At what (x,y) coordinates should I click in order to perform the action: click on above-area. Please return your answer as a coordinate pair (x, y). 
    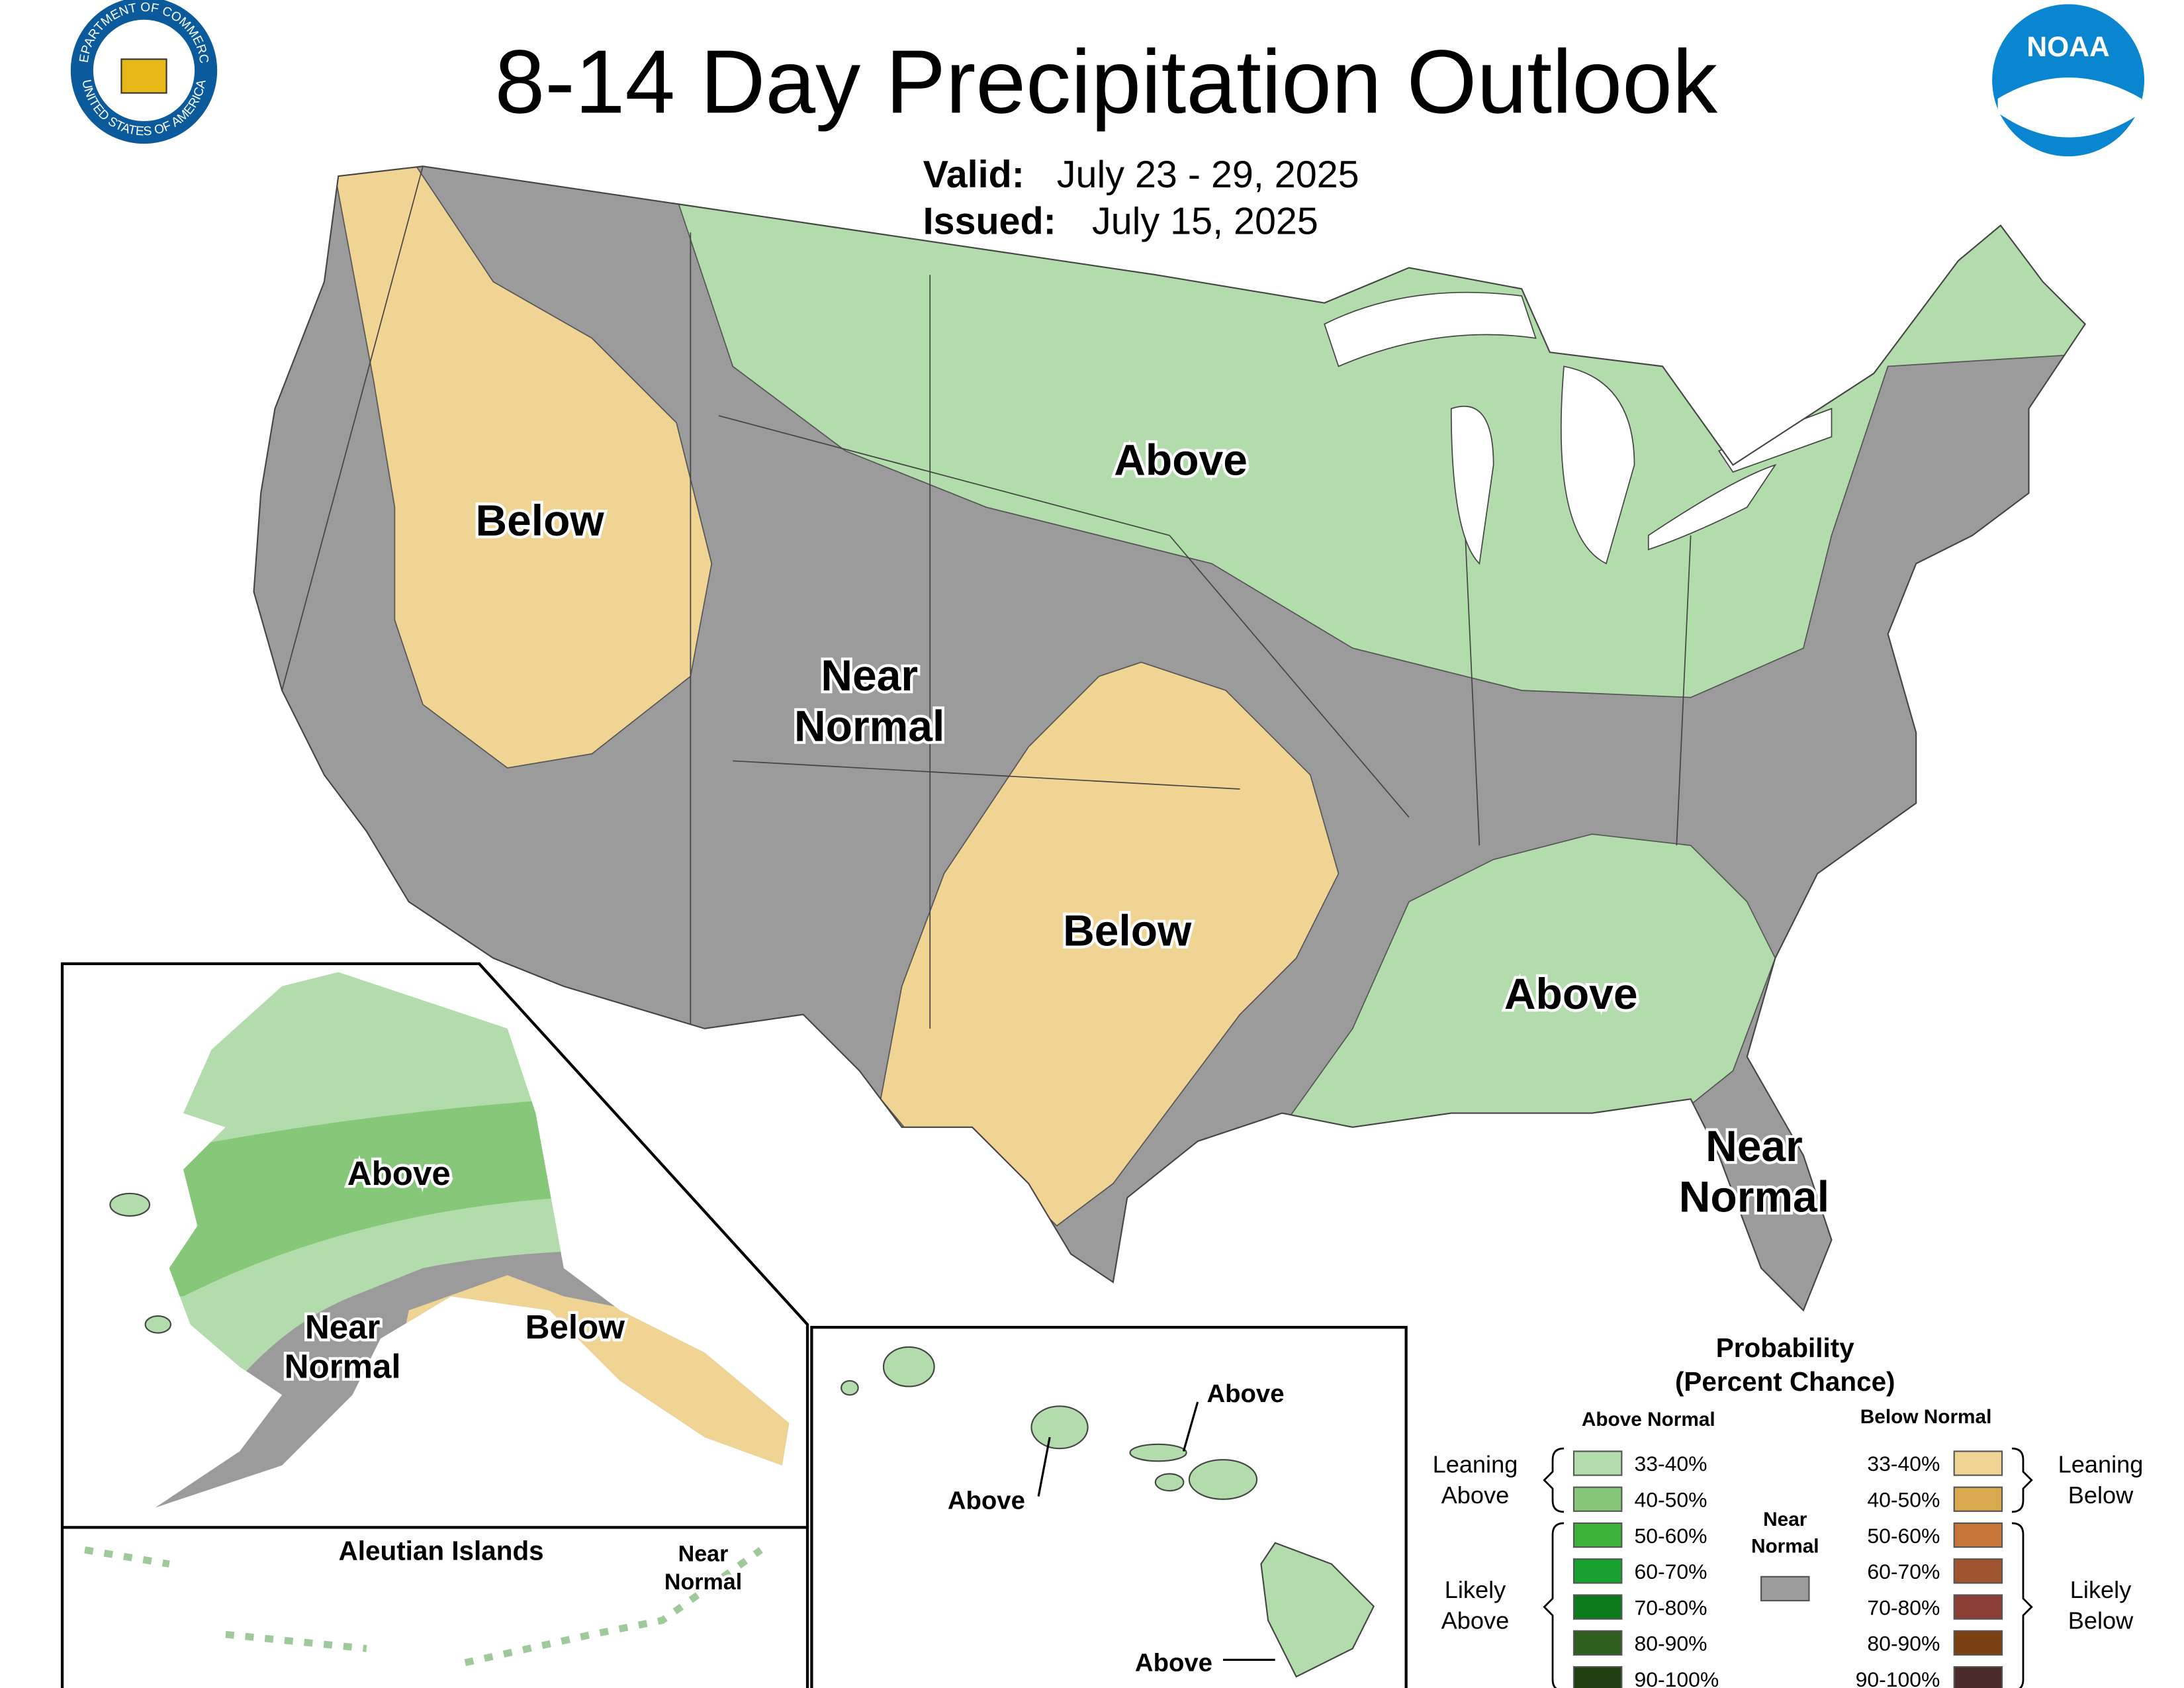
    Looking at the image, I should click on (360, 1198).